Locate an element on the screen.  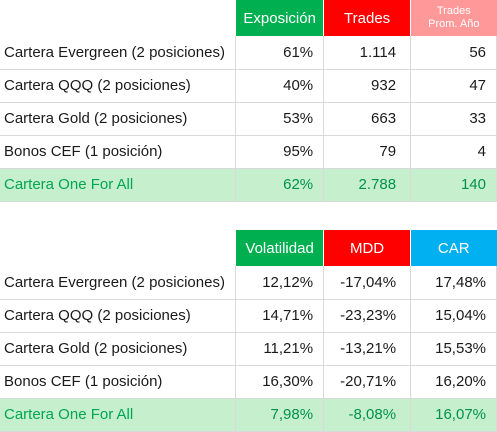
header-trades-prom-ano-line2: Prom. Año is located at coordinates (454, 24).